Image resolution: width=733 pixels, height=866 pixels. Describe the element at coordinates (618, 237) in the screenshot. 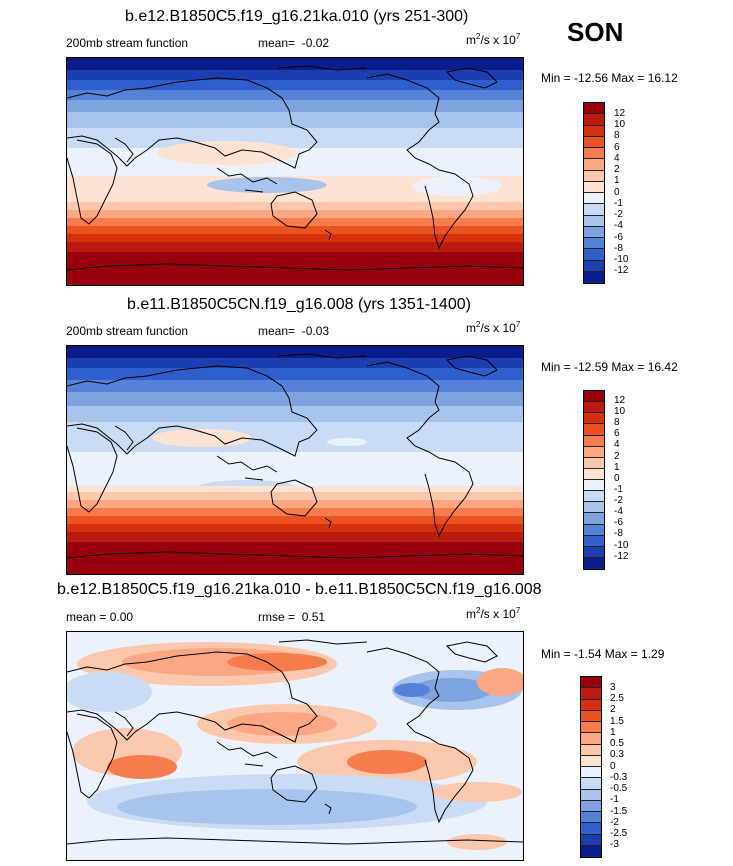

I see `colorbar-tick-label: -6` at that location.